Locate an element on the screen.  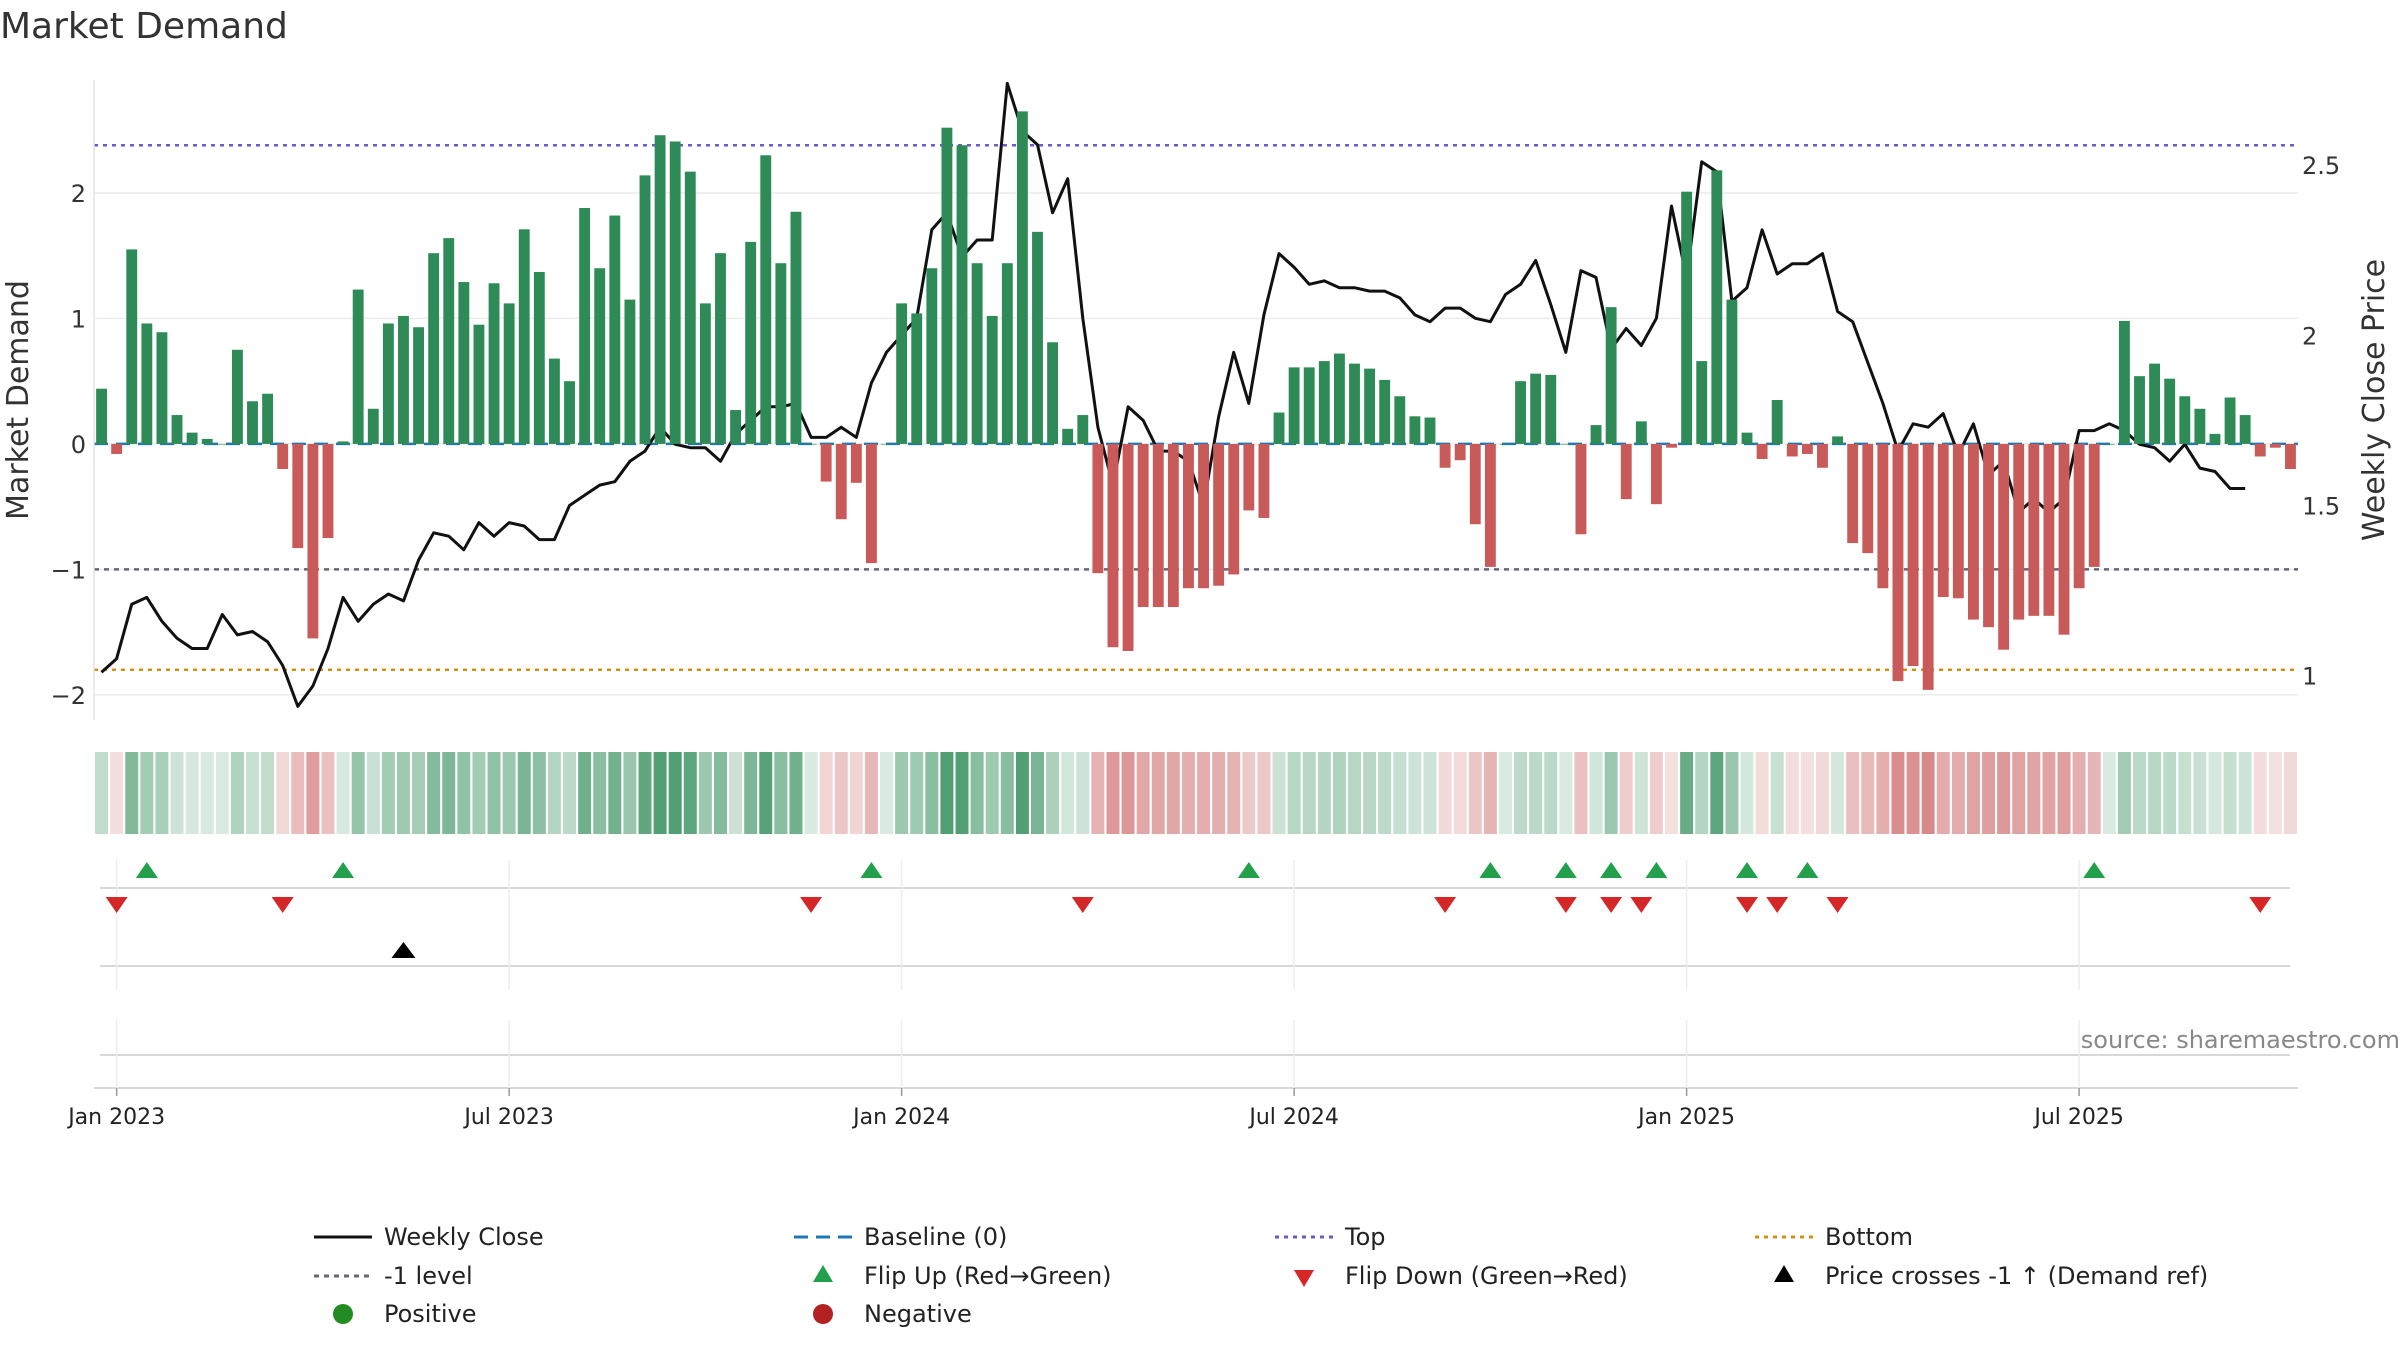
legend-bottom: Bottom is located at coordinates (1869, 1237).